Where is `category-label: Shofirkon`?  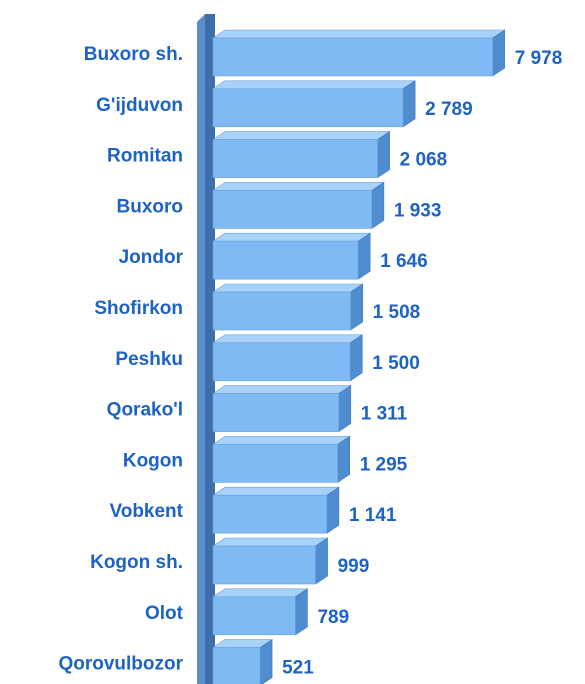 category-label: Shofirkon is located at coordinates (138, 308).